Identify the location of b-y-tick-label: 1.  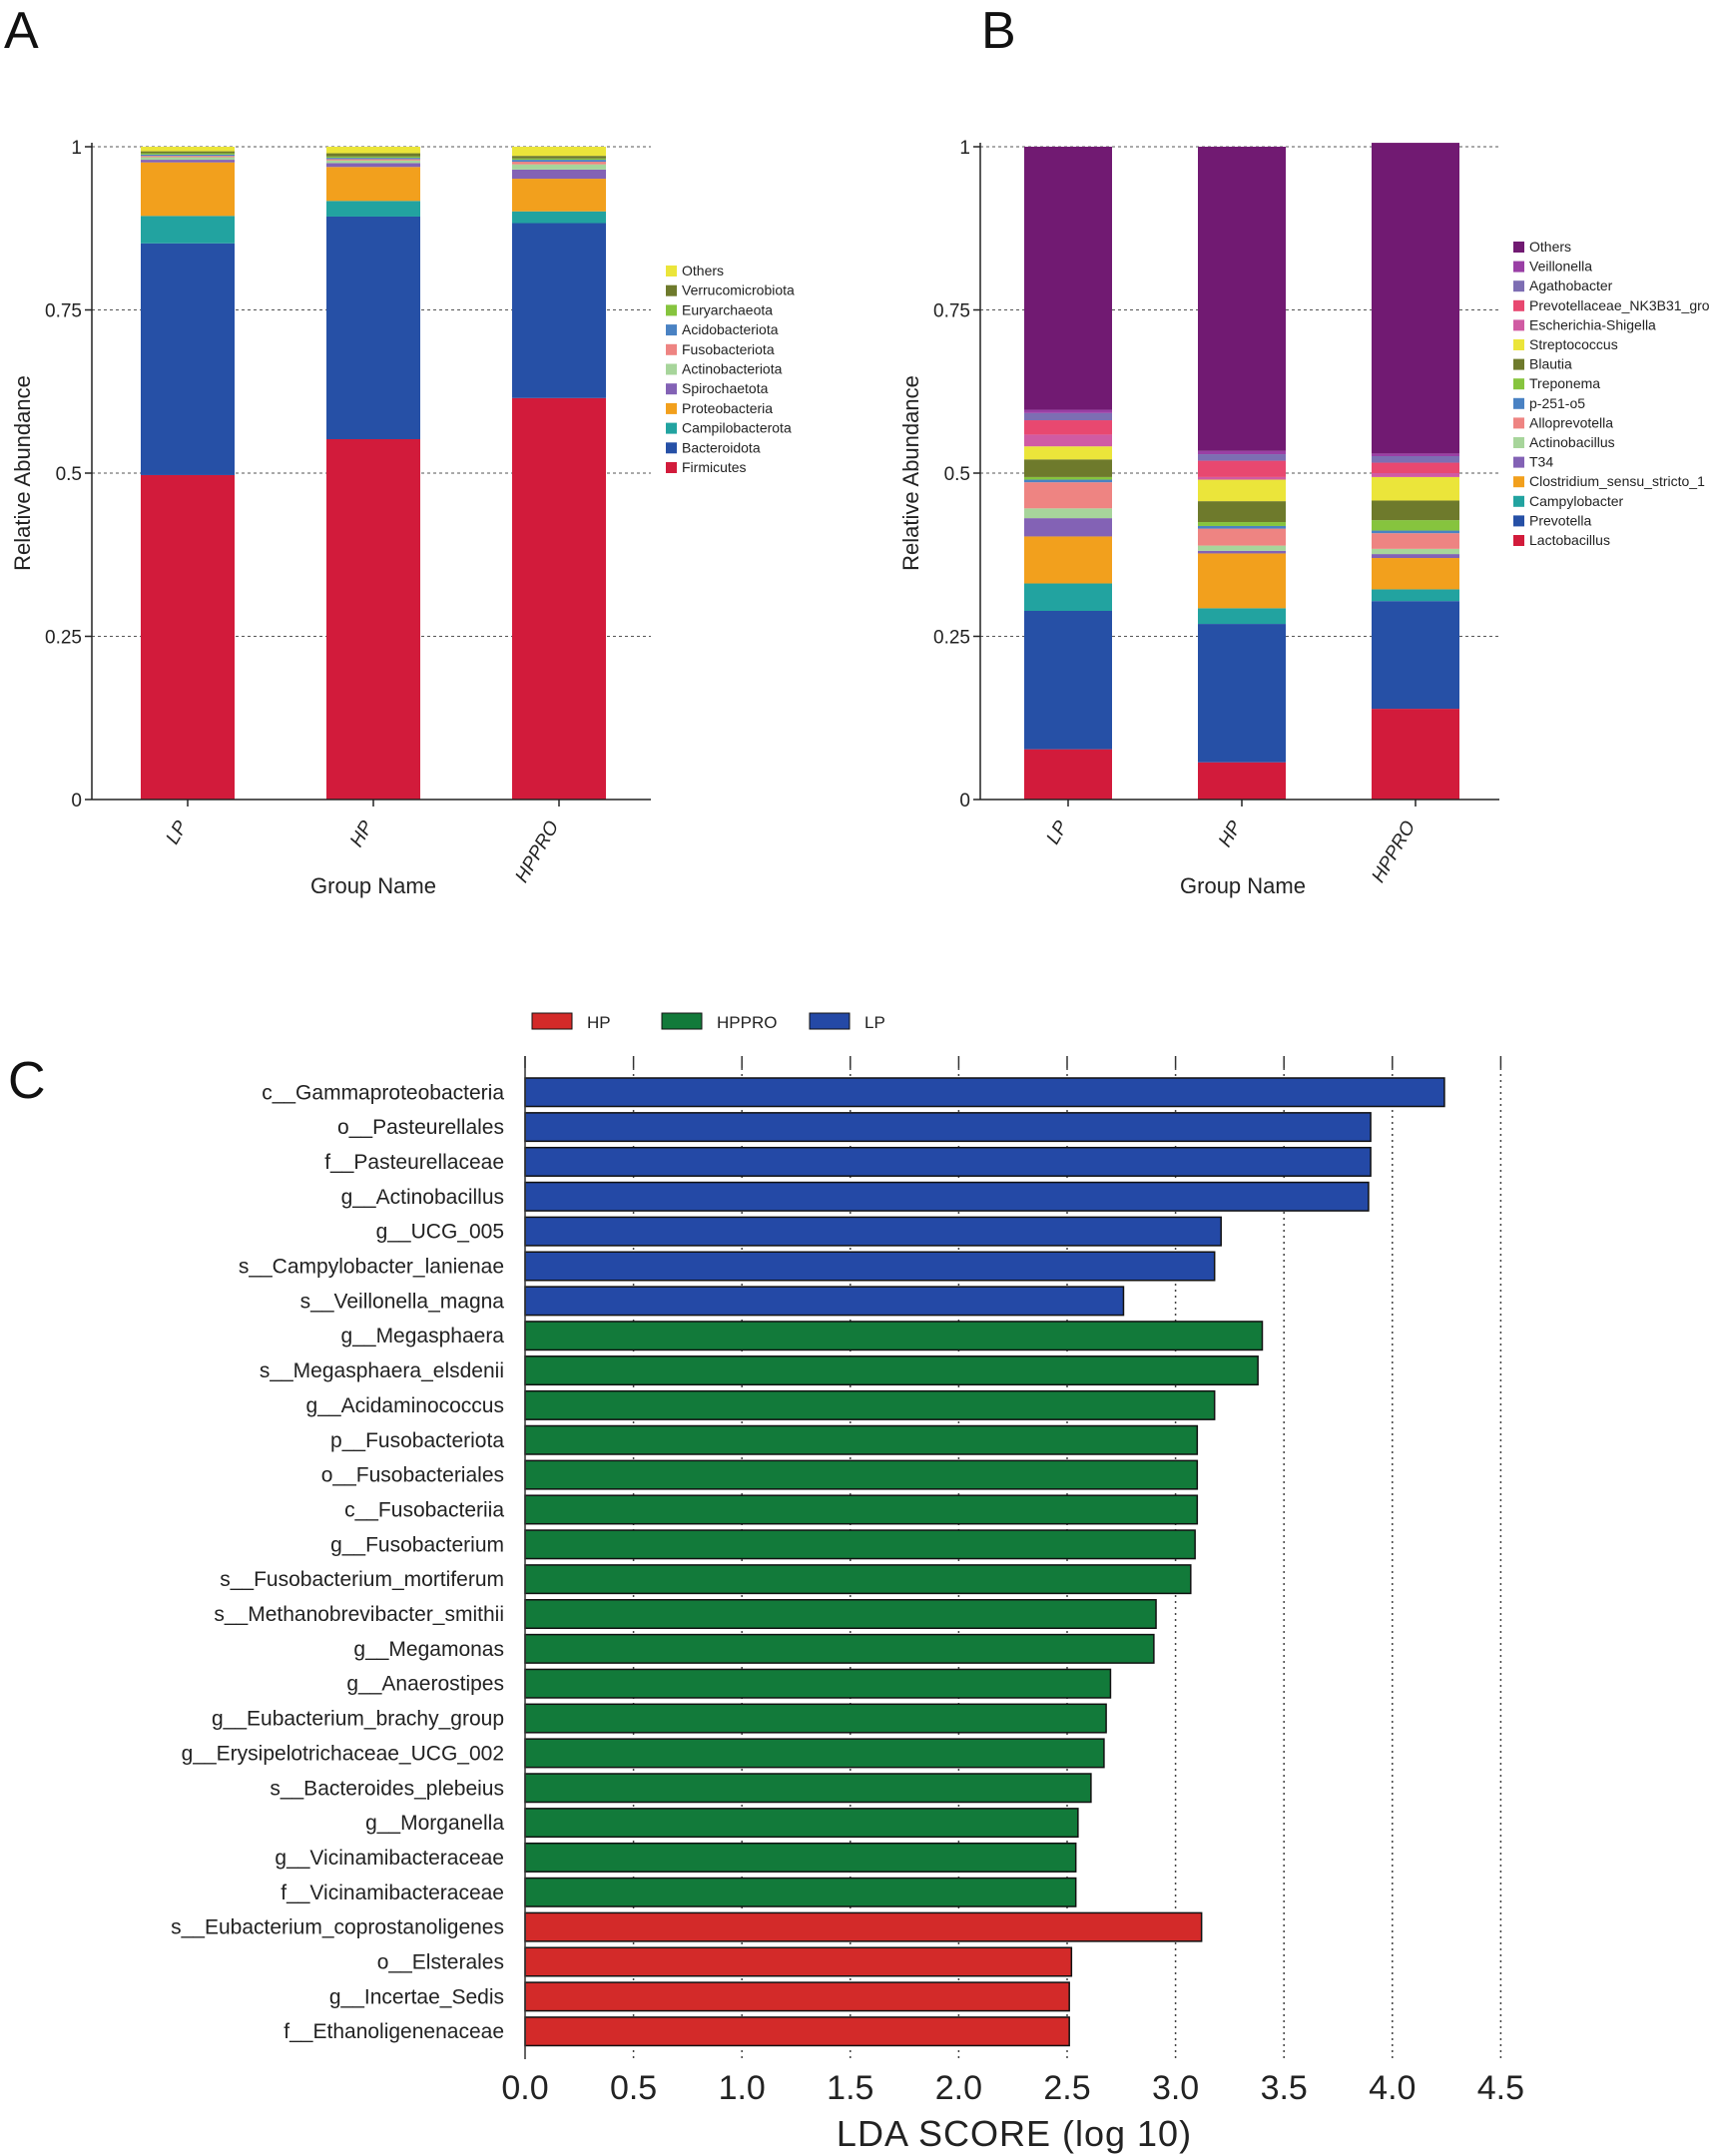
(965, 148).